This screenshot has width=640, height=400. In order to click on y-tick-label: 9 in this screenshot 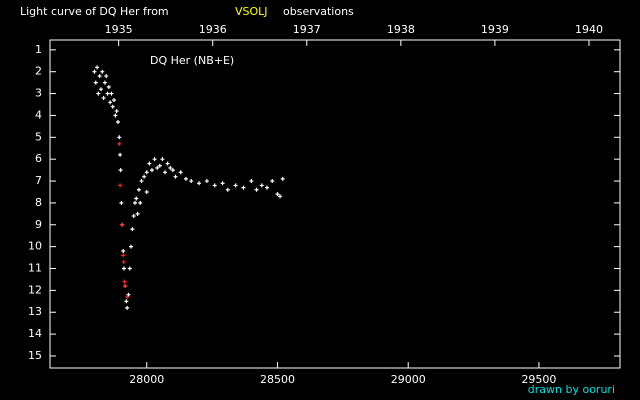, I will do `click(38, 224)`.